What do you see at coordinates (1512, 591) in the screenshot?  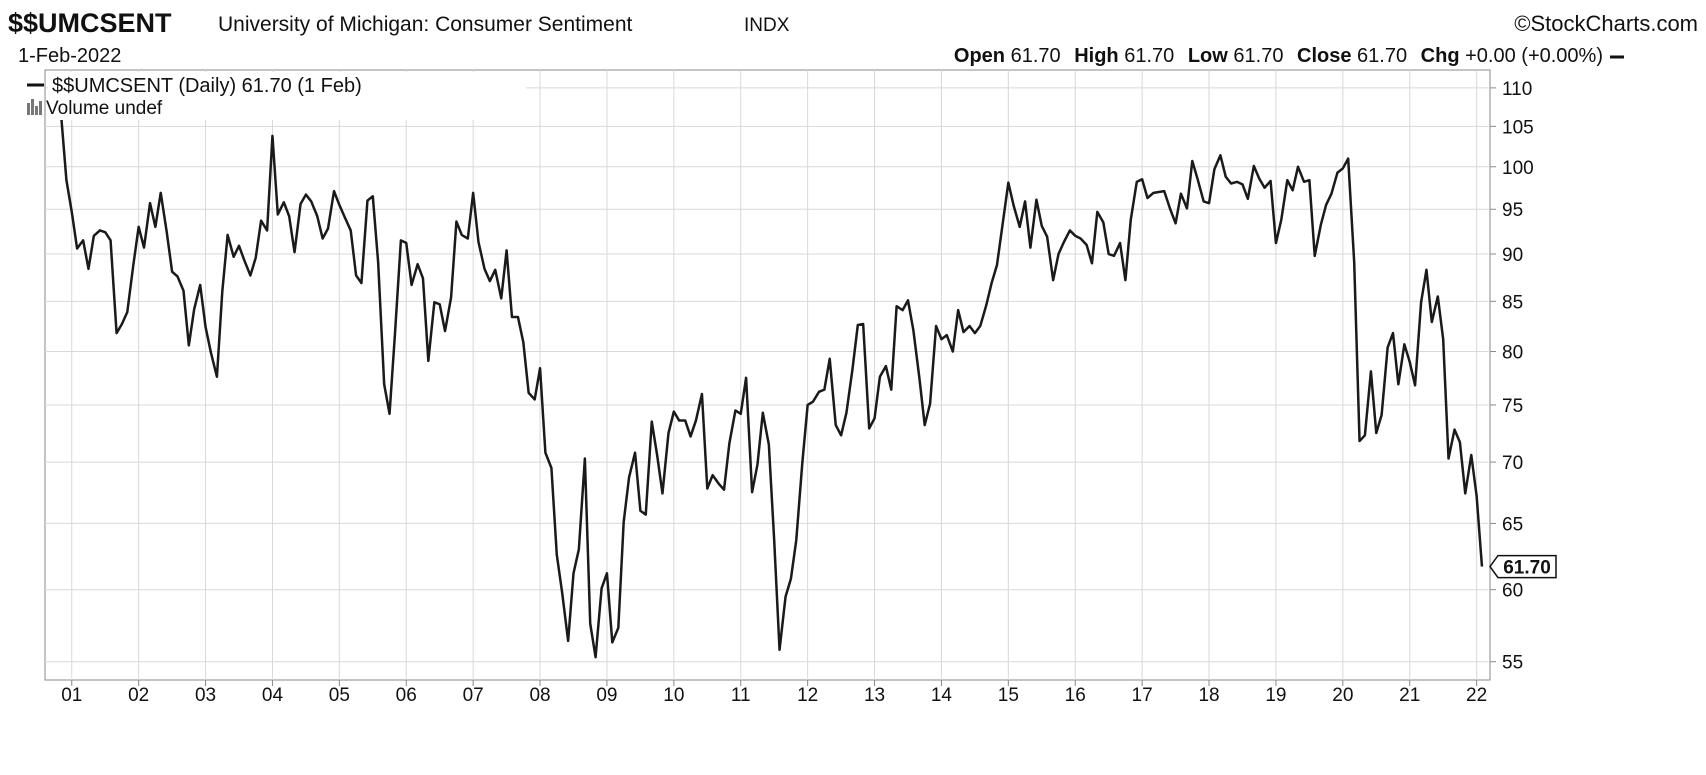 I see `y-tick-label: 60` at bounding box center [1512, 591].